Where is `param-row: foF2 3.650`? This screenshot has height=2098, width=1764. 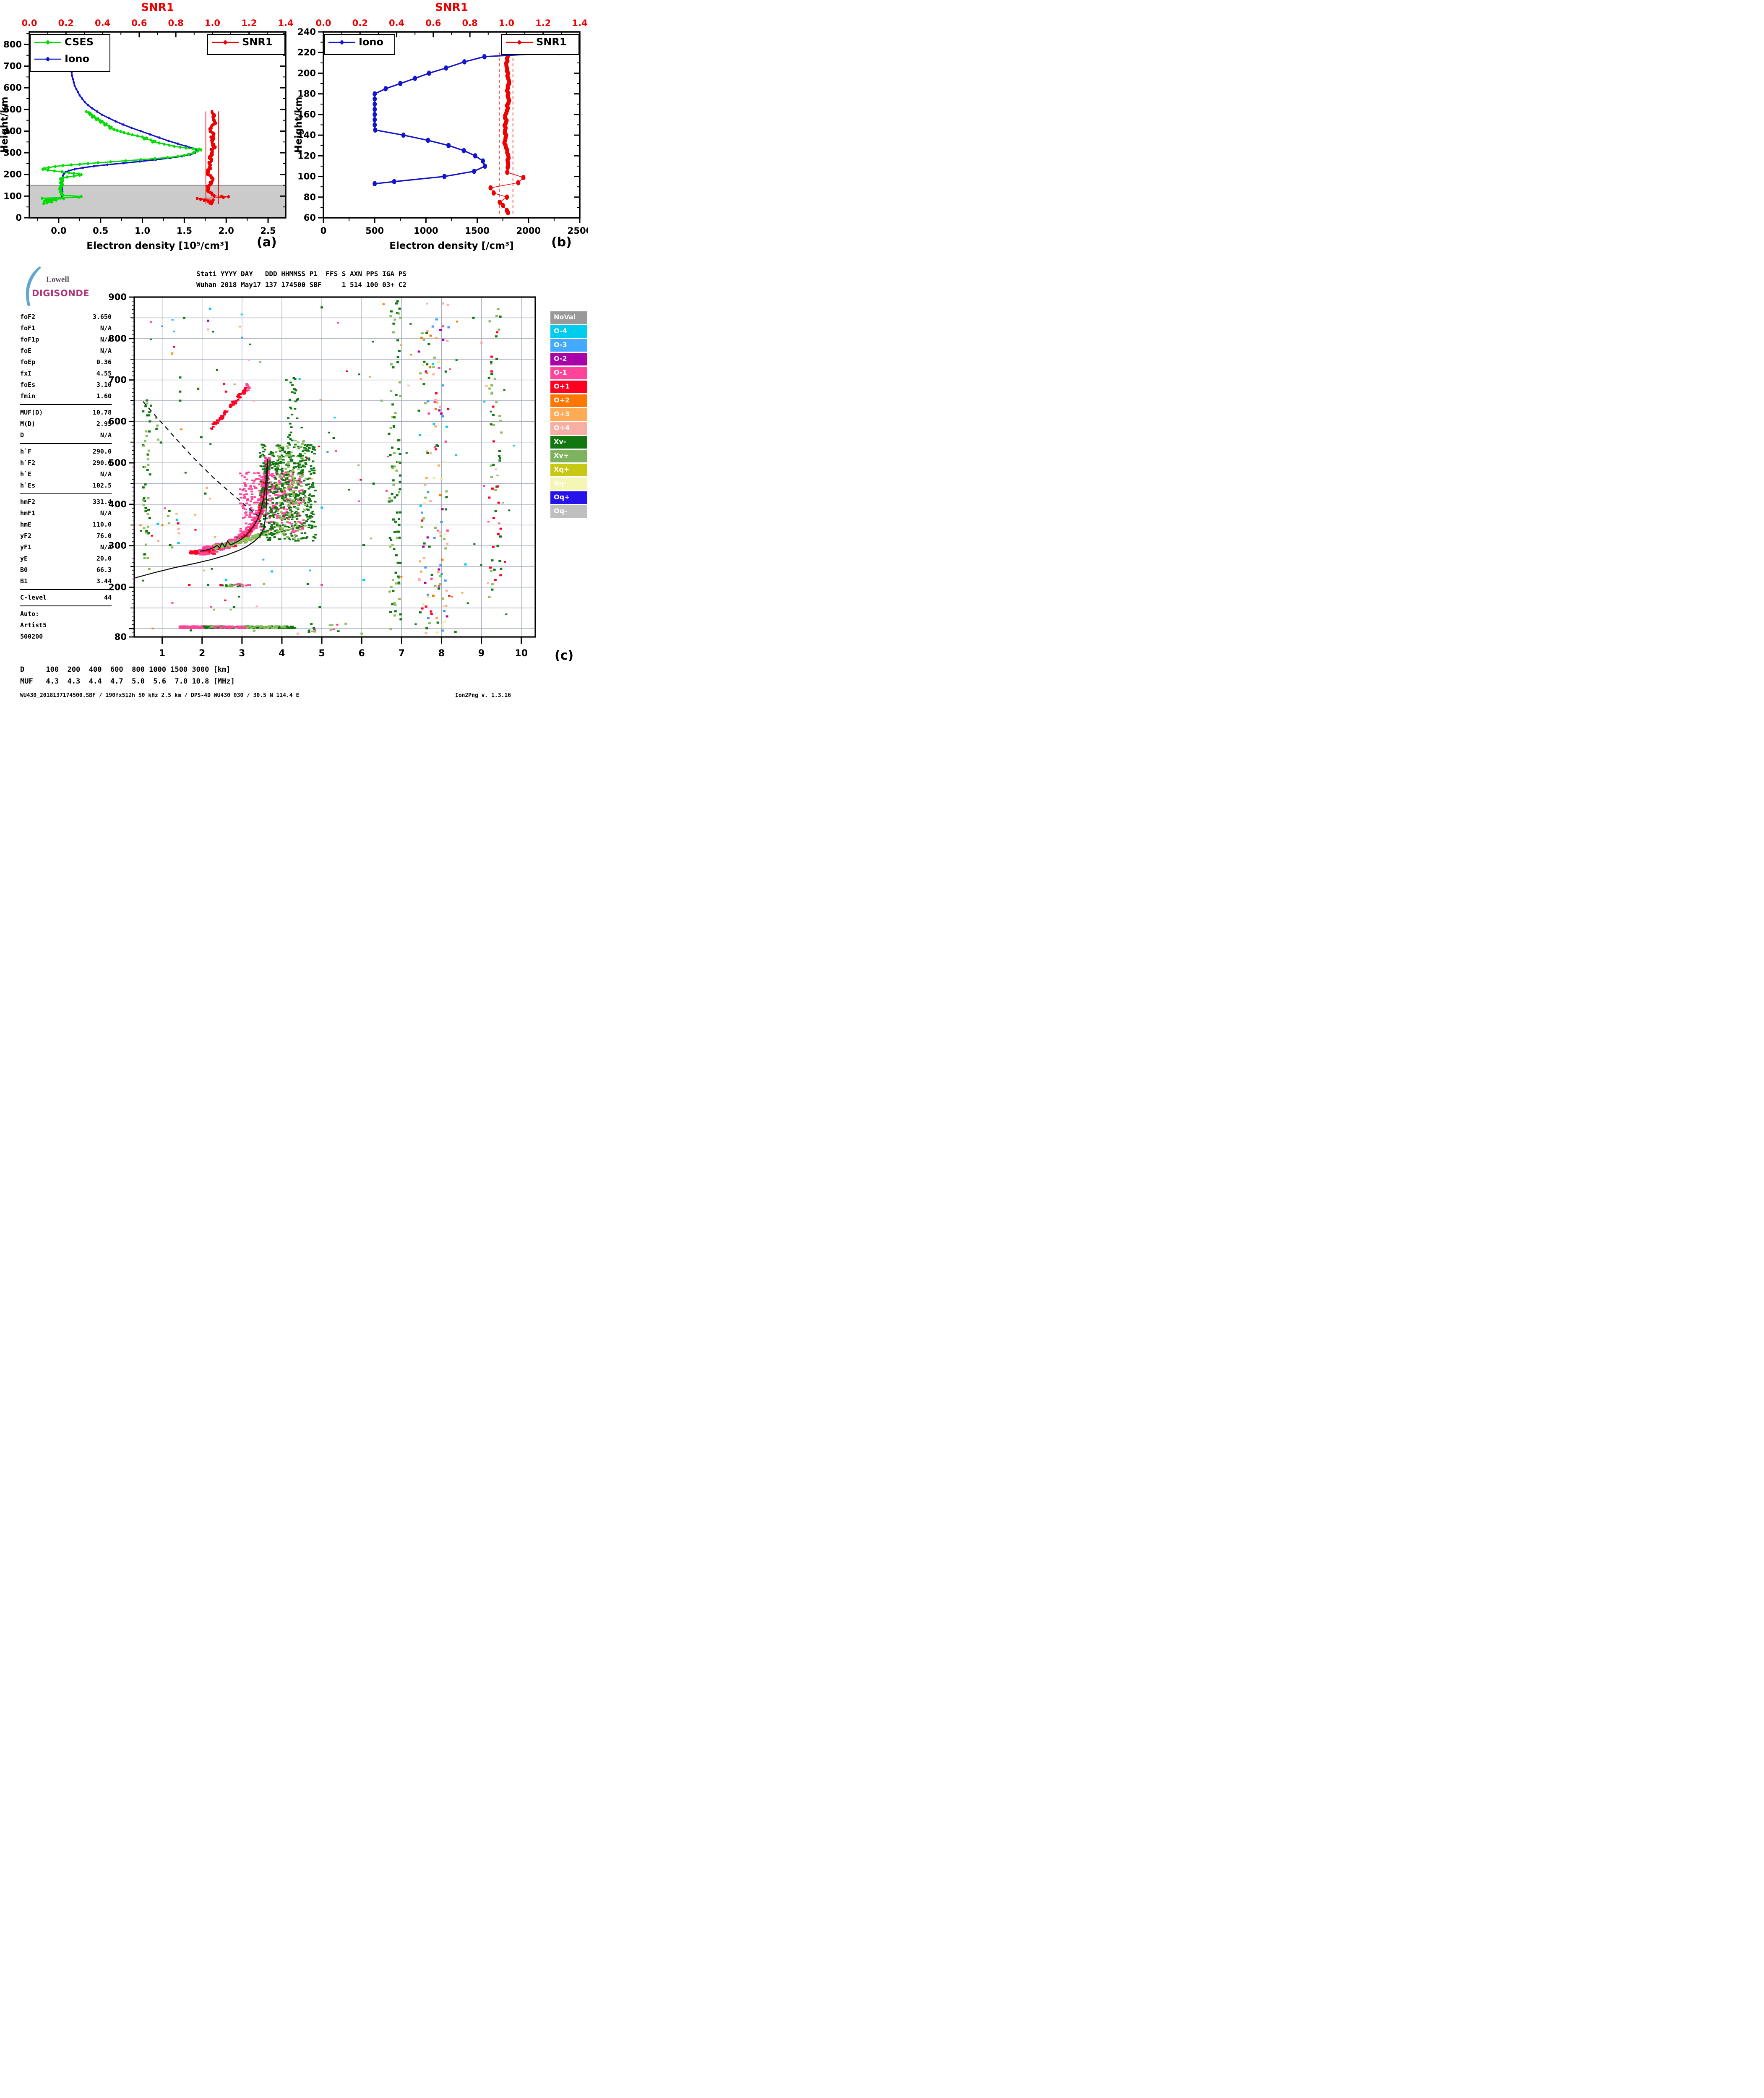
param-row: foF2 3.650 is located at coordinates (66, 317).